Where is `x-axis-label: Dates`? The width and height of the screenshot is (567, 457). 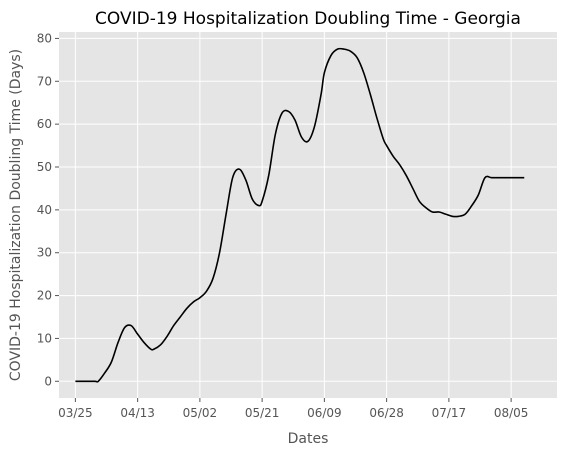 x-axis-label: Dates is located at coordinates (308, 439).